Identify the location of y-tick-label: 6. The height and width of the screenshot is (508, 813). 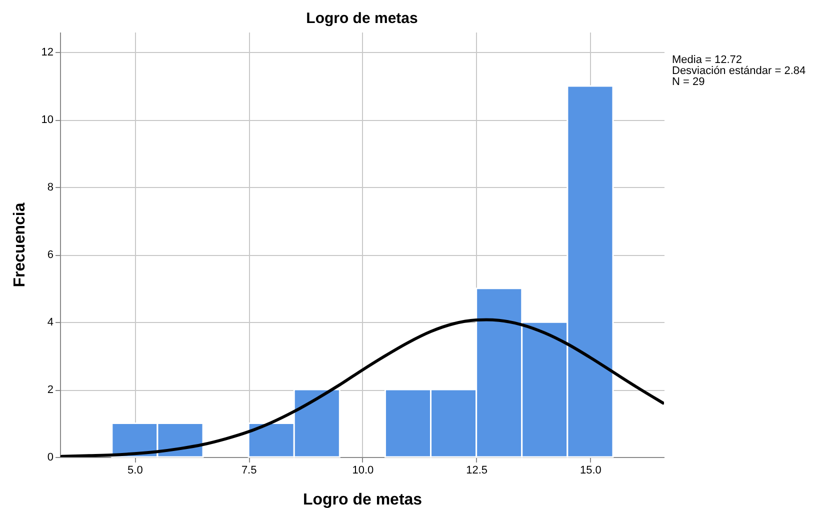
(50, 255).